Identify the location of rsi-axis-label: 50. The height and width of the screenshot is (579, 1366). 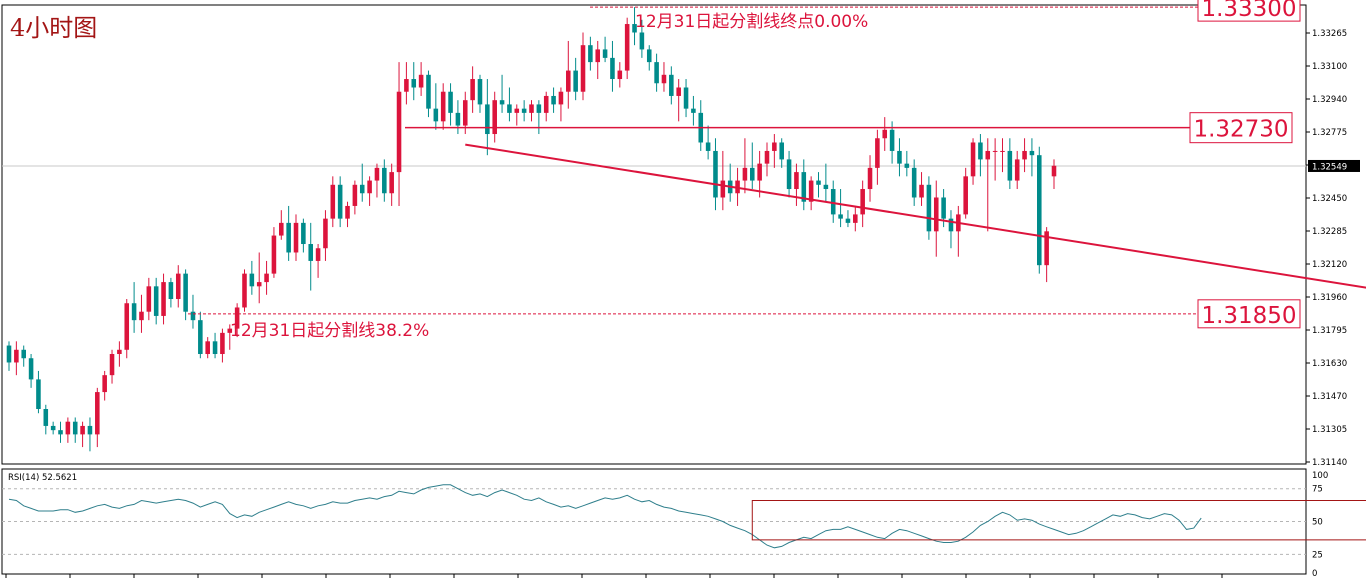
(1317, 523).